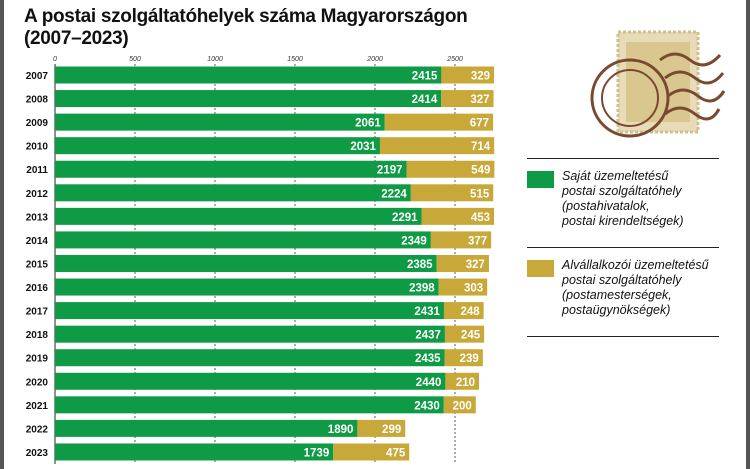 Image resolution: width=750 pixels, height=469 pixels. Describe the element at coordinates (394, 194) in the screenshot. I see `data-label: 2224` at that location.